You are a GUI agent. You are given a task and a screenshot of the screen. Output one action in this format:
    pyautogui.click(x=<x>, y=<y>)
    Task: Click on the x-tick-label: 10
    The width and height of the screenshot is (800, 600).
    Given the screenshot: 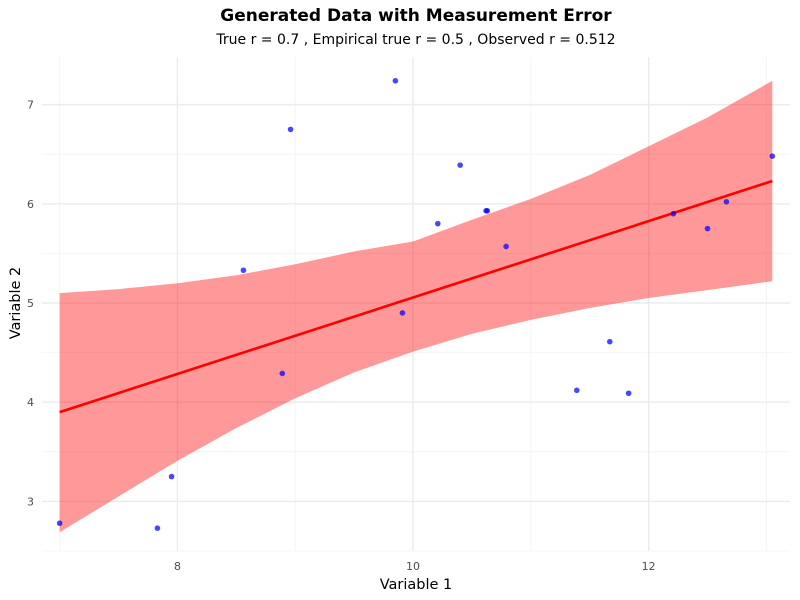 What is the action you would take?
    pyautogui.click(x=413, y=566)
    